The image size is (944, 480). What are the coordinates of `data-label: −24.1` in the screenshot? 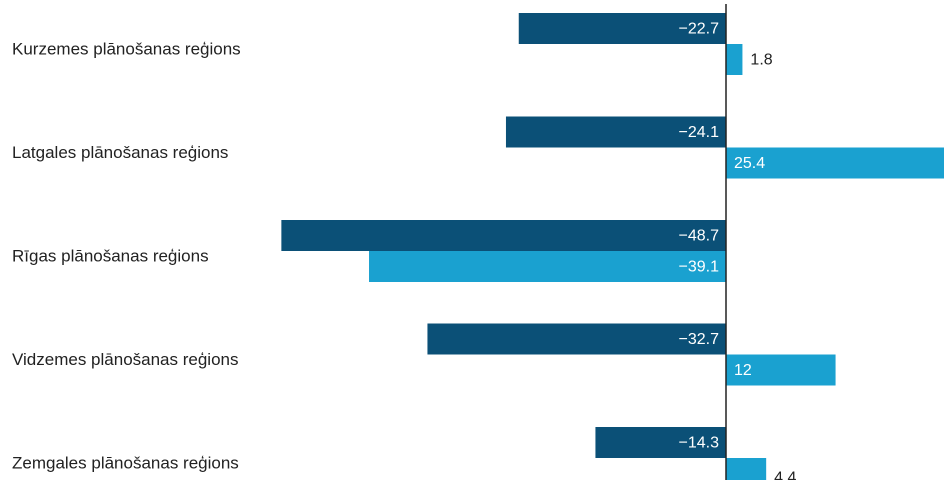 It's located at (699, 132).